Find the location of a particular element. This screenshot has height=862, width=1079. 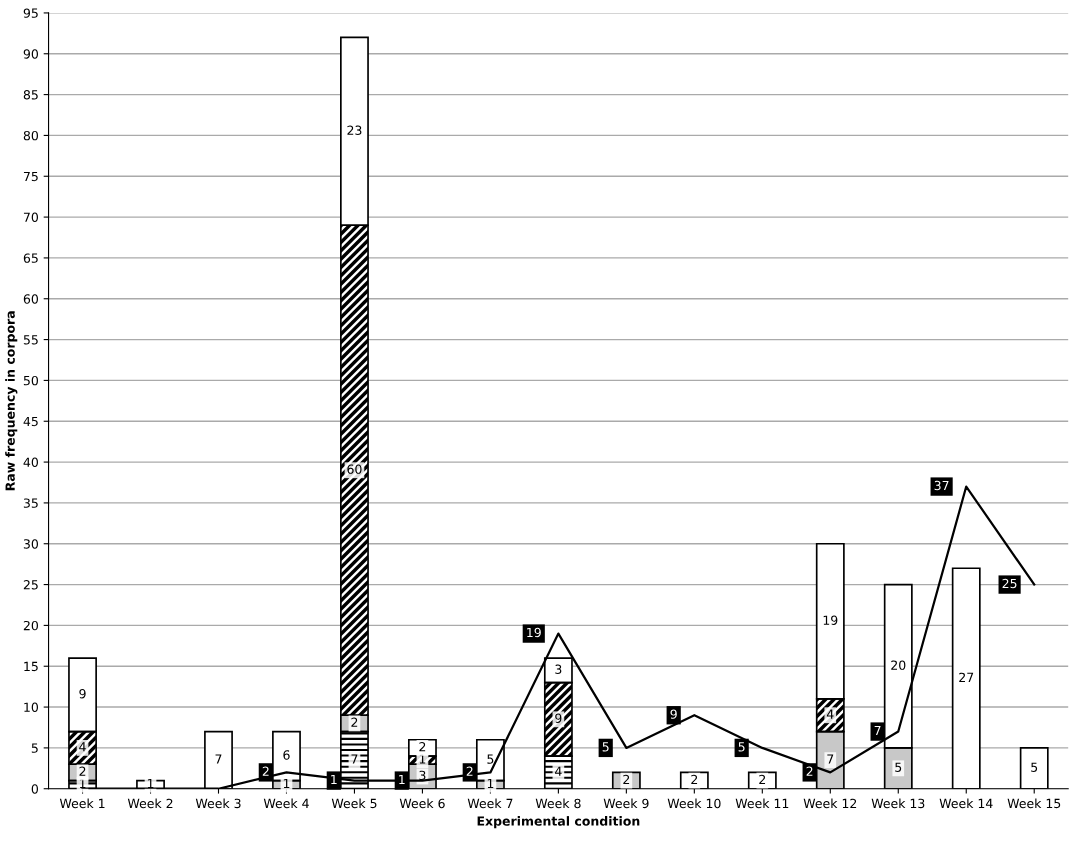

x-tick-label: Week 10 is located at coordinates (694, 803).